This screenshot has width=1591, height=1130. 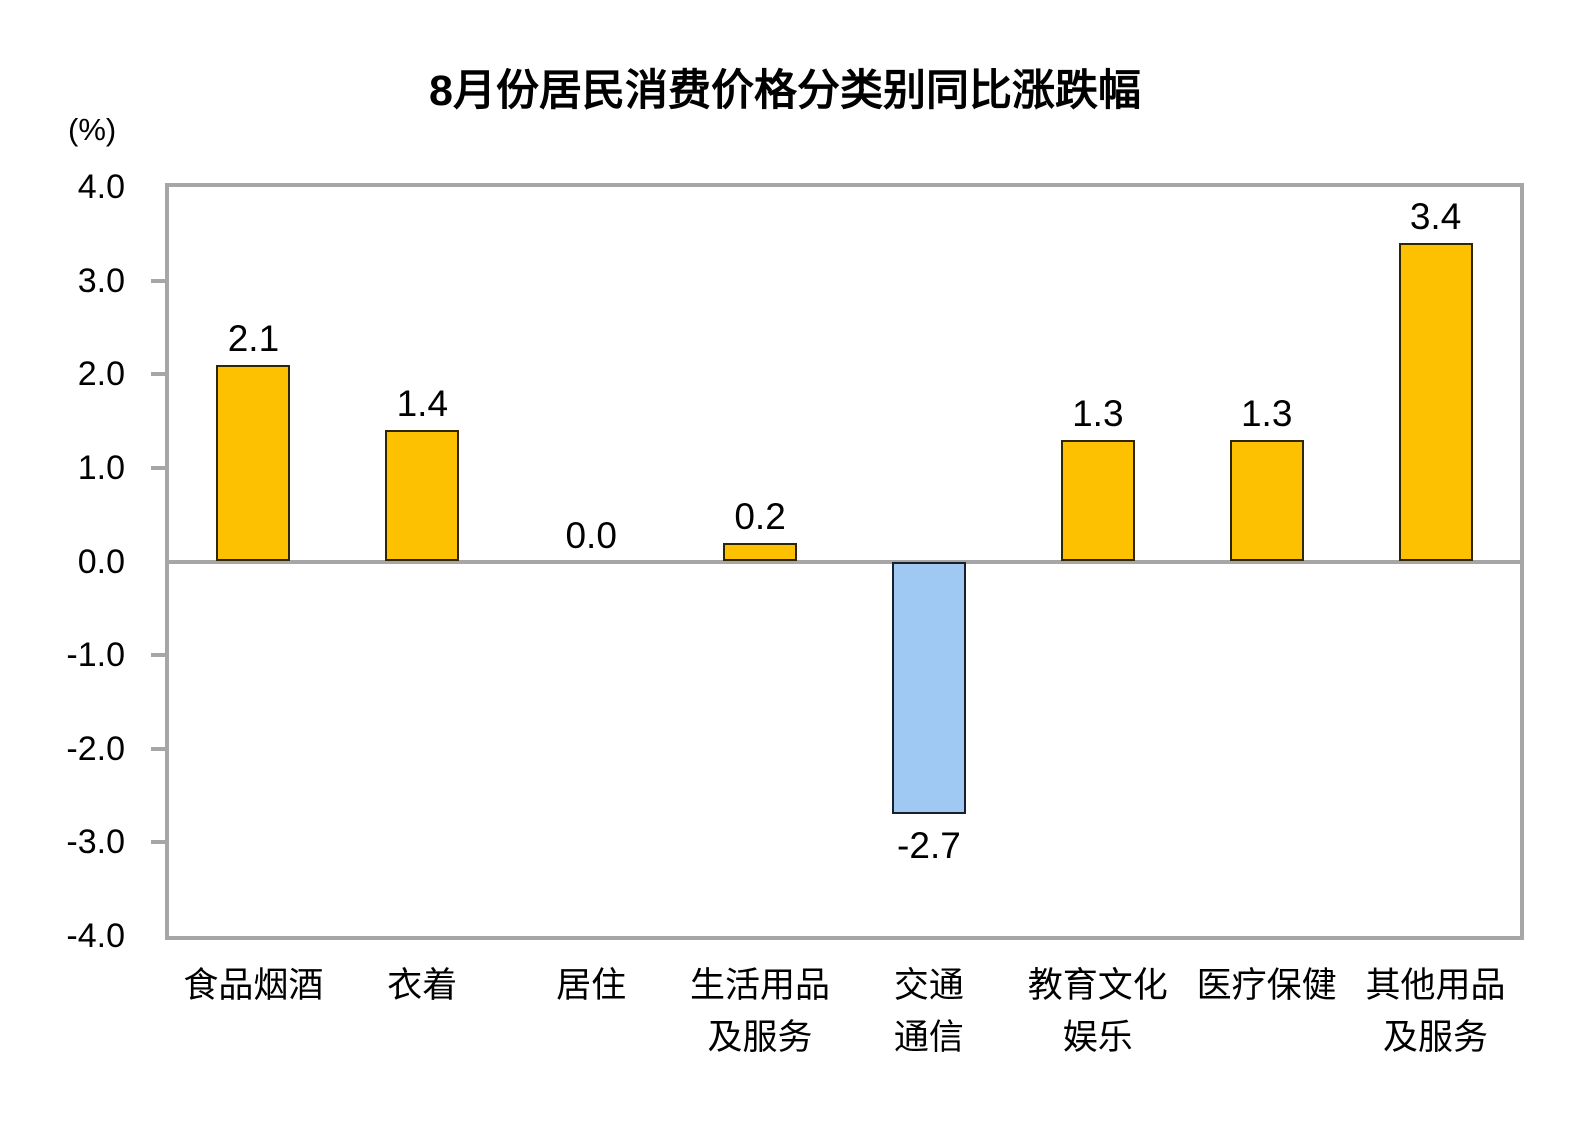 What do you see at coordinates (95, 936) in the screenshot?
I see `y-tick-label: -4.0` at bounding box center [95, 936].